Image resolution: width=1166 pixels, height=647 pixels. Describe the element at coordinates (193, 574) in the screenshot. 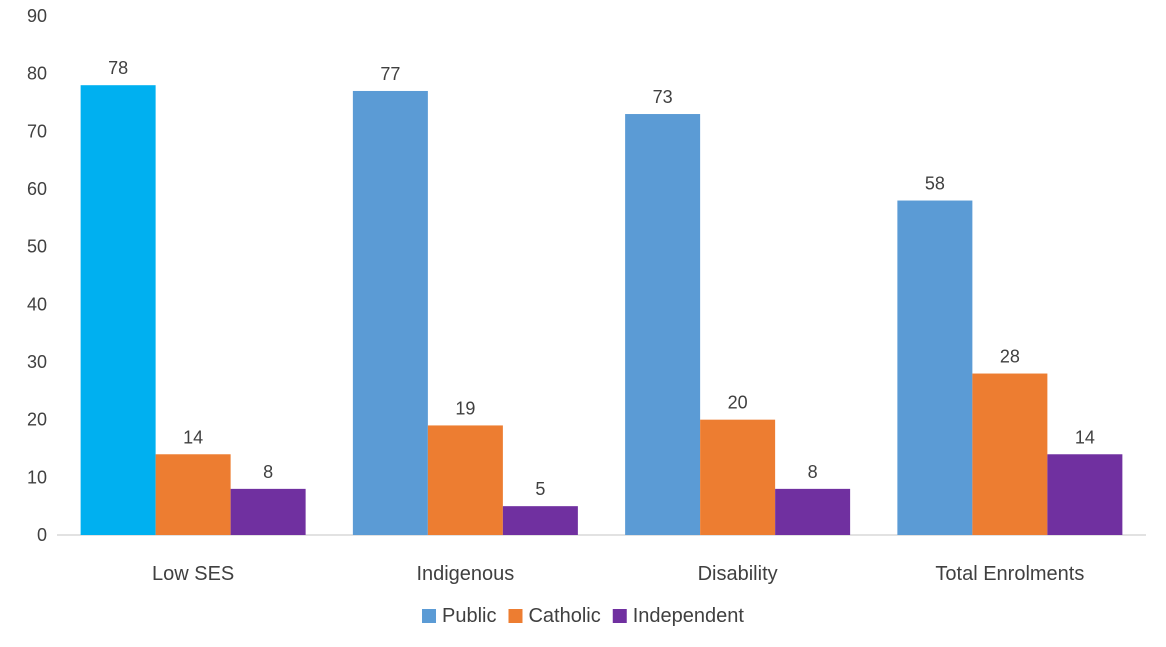

I see `x-tick-label: Low SES` at that location.